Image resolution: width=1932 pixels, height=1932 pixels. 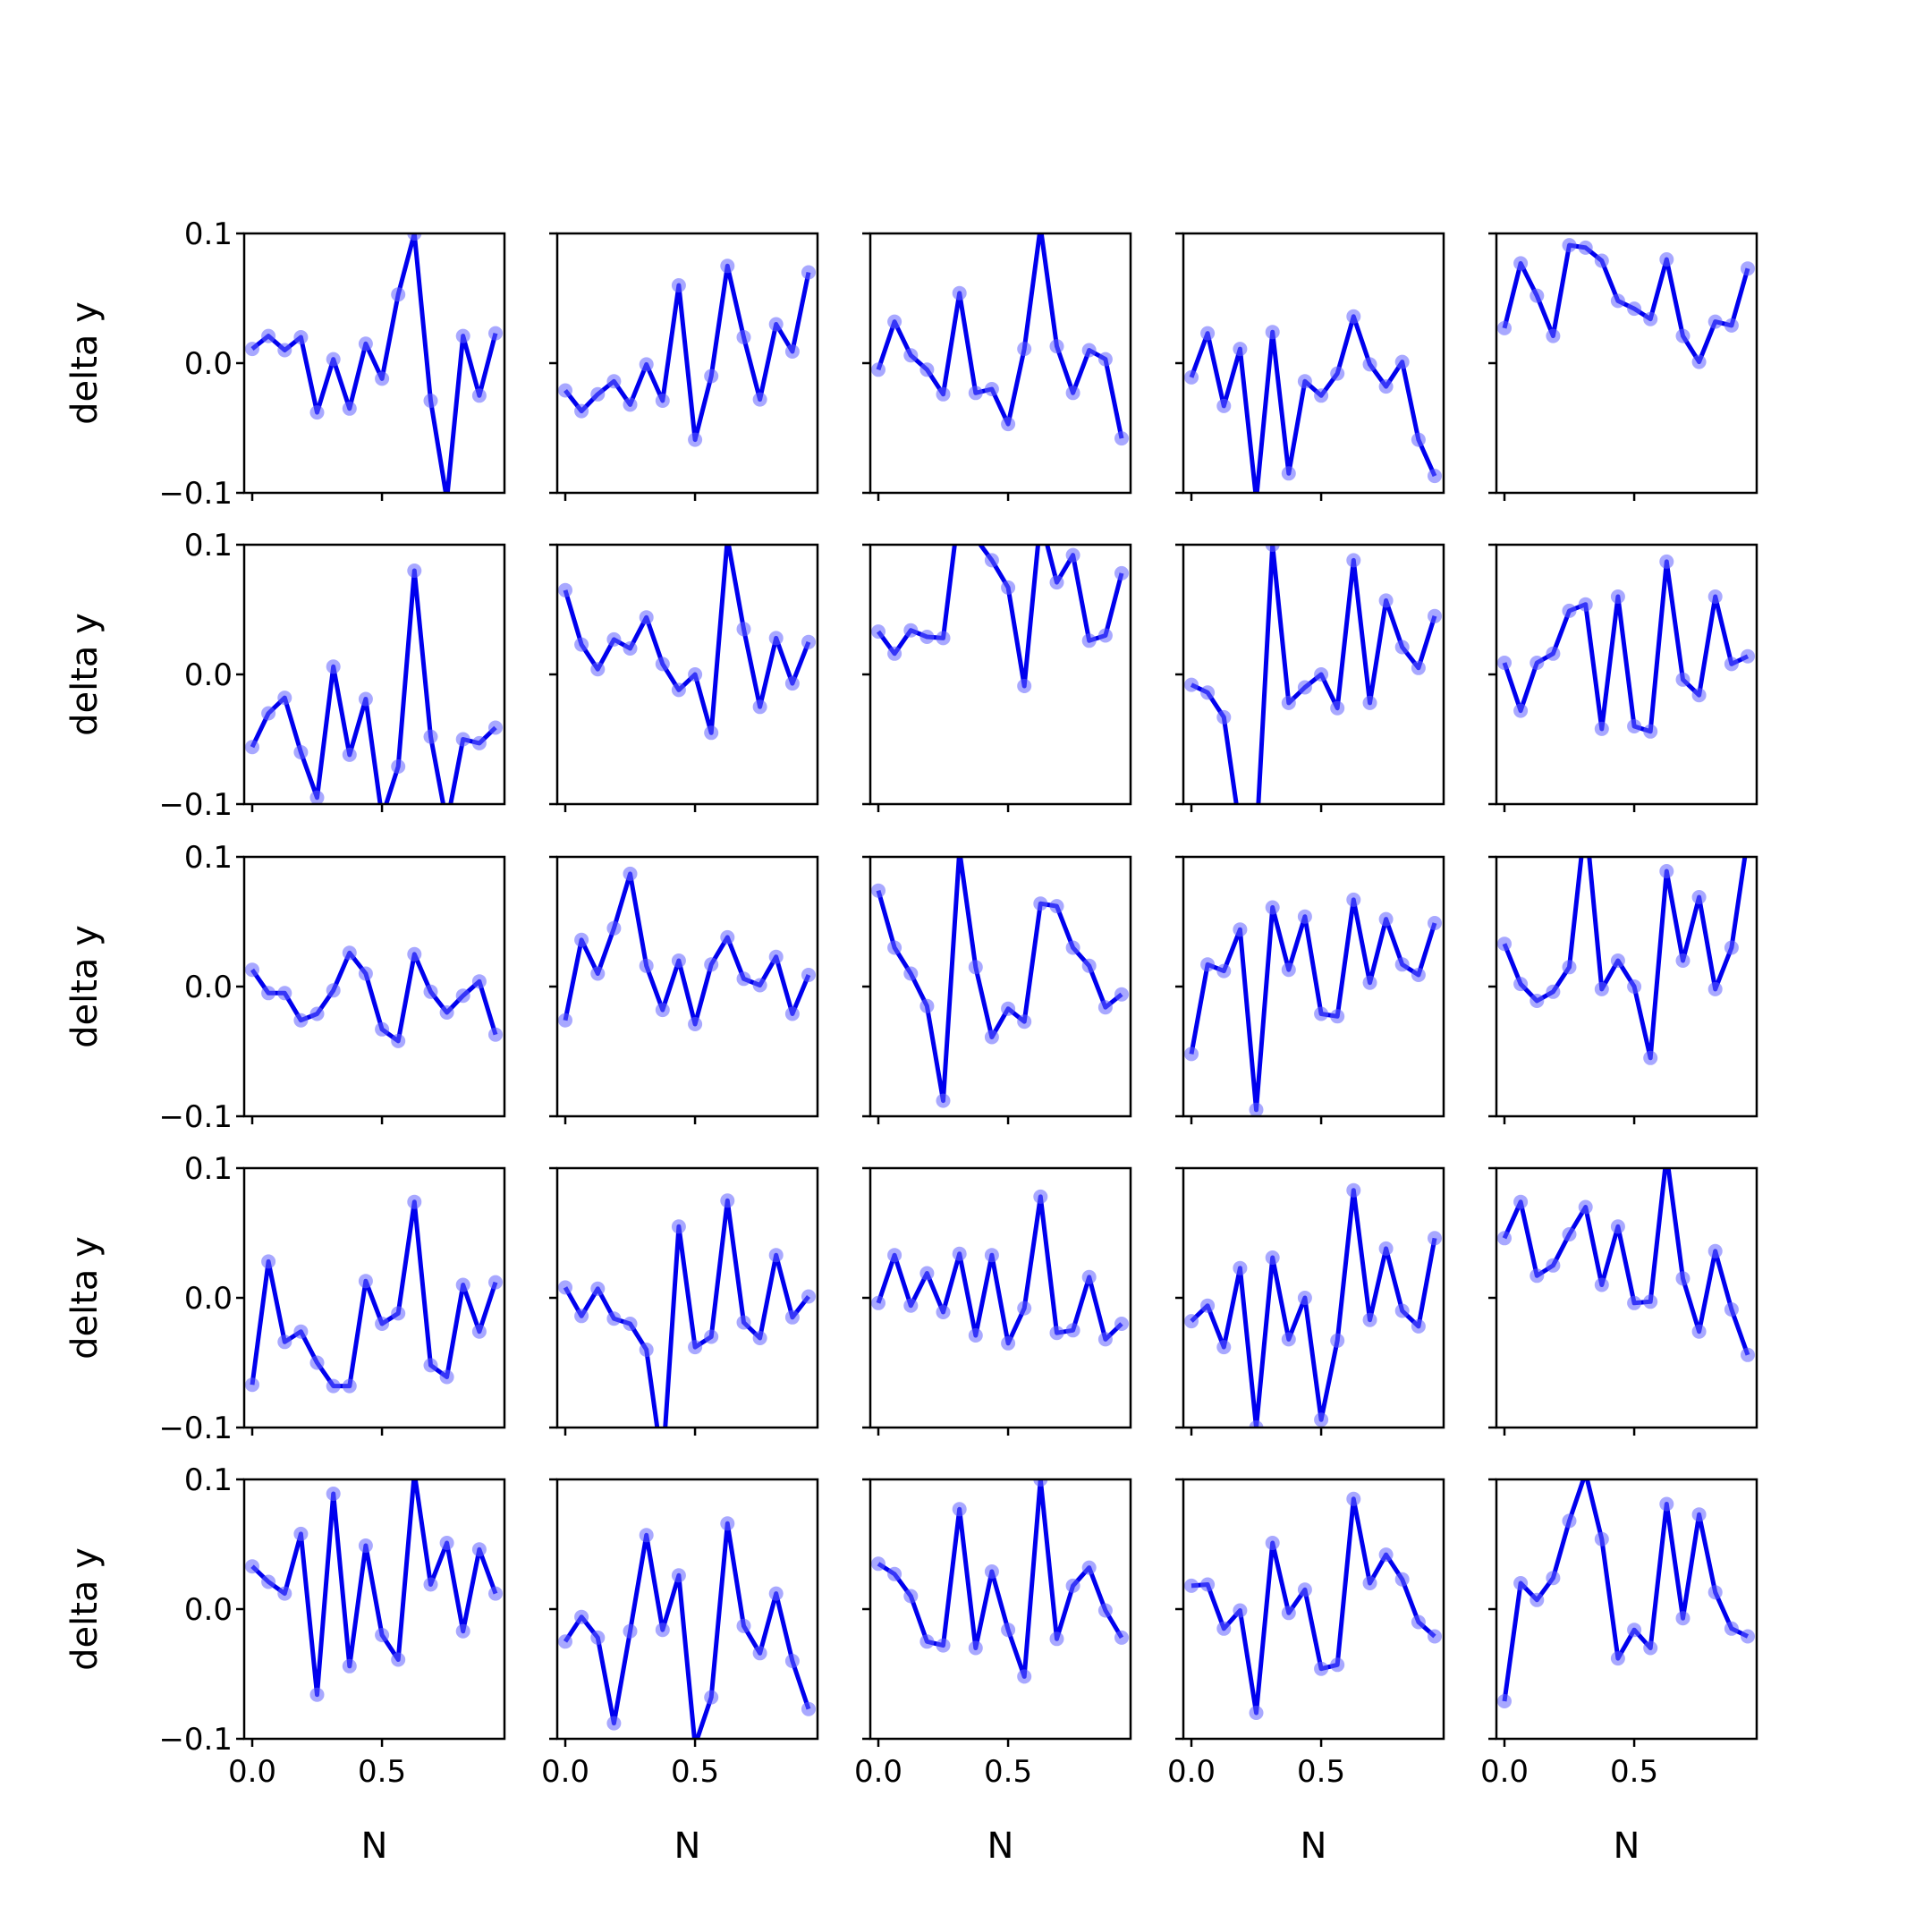 I want to click on subplot-4-1: −0.1 0.0 0.1 delta y, so click(x=285, y=1298).